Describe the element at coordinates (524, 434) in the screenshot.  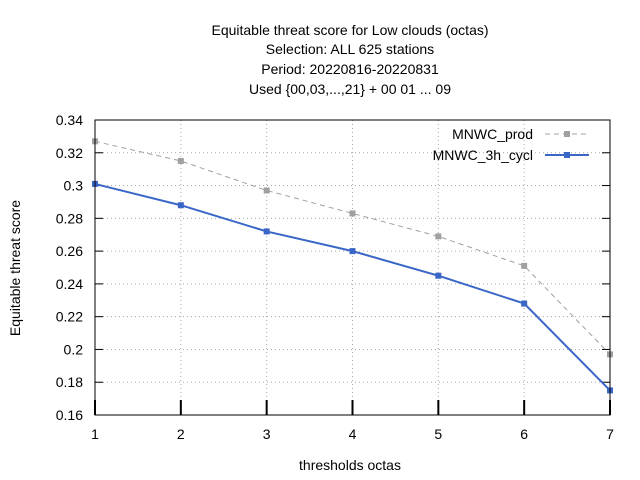
I see `x-tick-label: 6` at that location.